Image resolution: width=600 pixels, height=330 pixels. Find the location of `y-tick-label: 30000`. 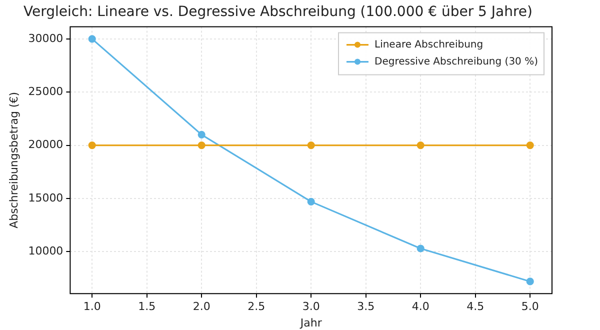

y-tick-label: 30000 is located at coordinates (46, 38).